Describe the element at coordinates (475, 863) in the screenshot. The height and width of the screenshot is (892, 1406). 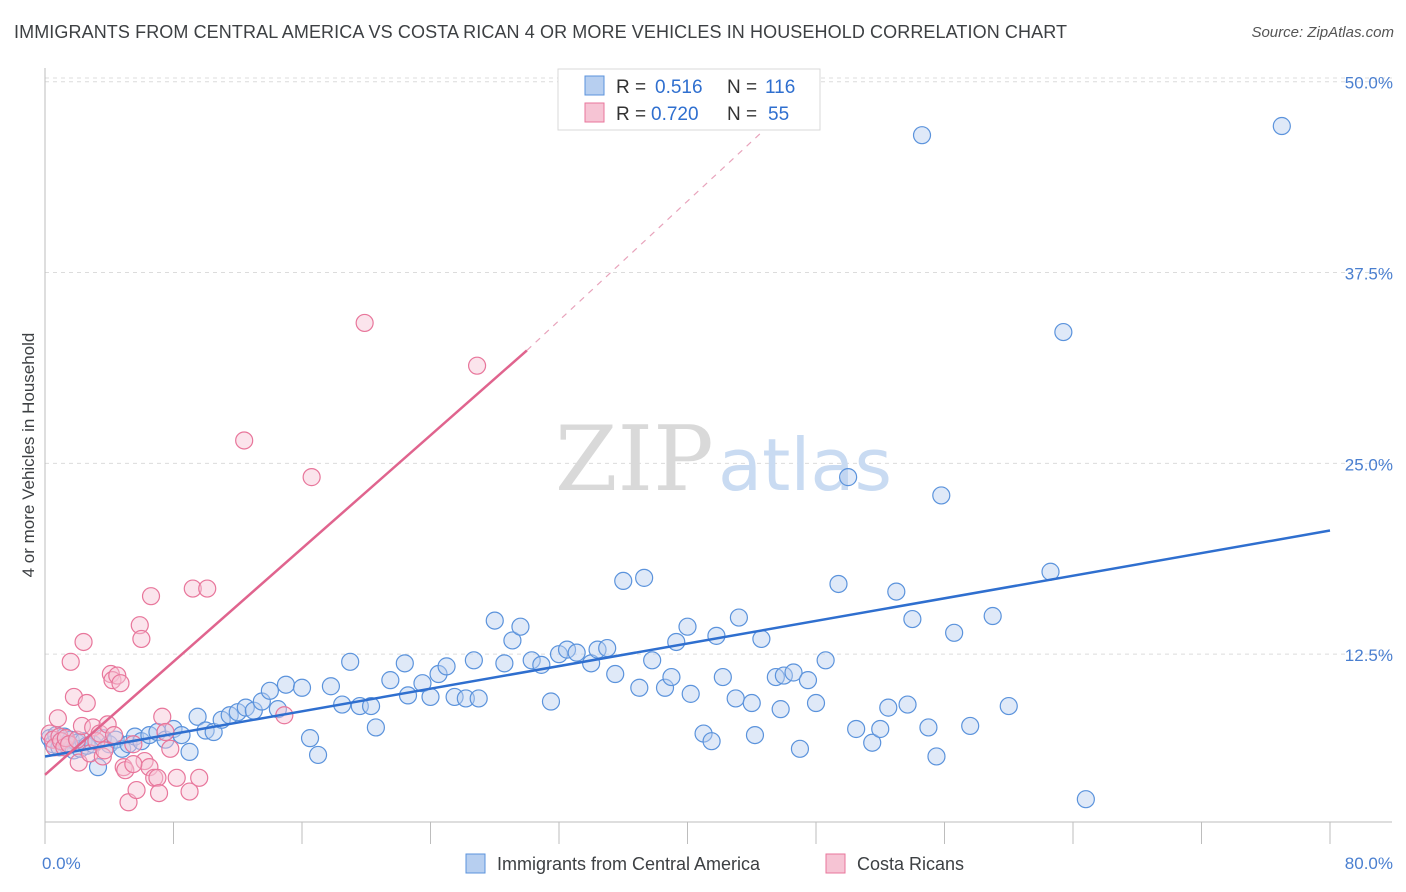
I see `legend-swatch-immigrants` at that location.